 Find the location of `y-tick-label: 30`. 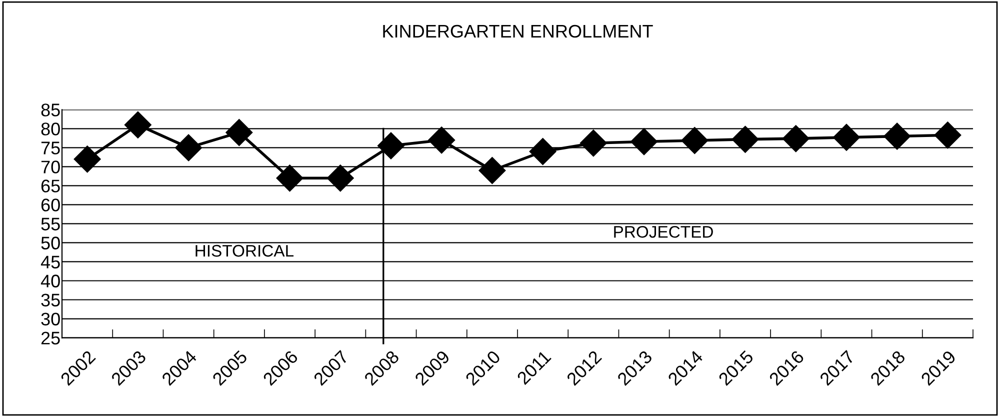

y-tick-label: 30 is located at coordinates (50, 319).